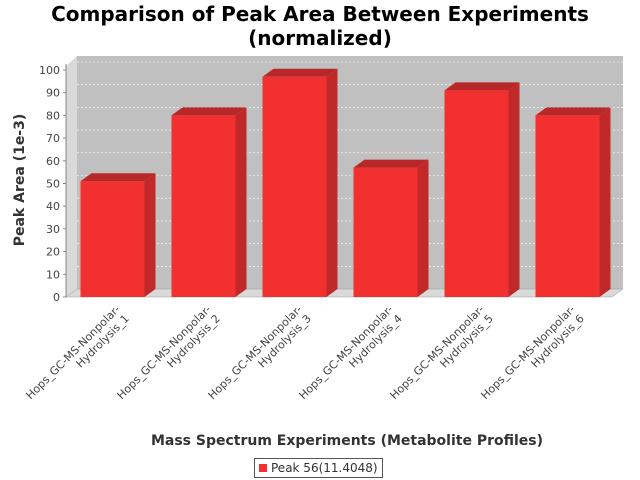 The image size is (640, 480). What do you see at coordinates (263, 468) in the screenshot?
I see `legend-swatch` at bounding box center [263, 468].